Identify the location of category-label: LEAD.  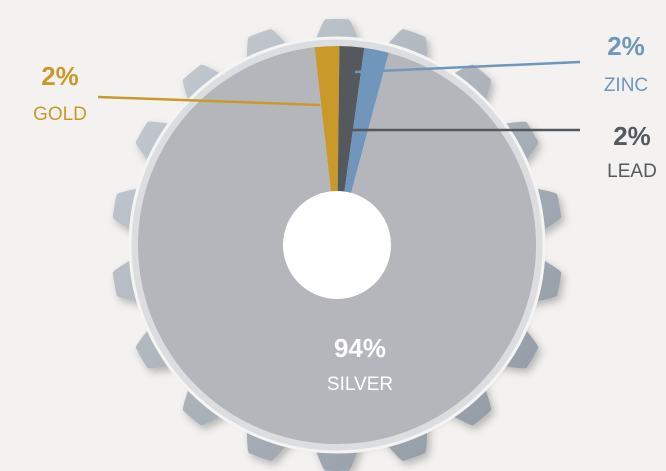
(632, 171).